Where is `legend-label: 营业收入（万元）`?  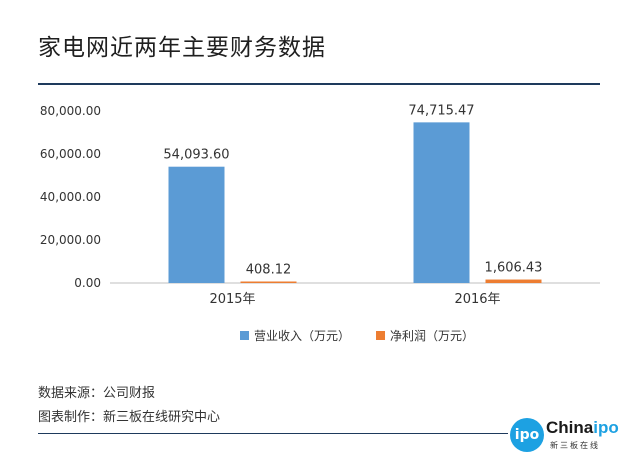
legend-label: 营业收入（万元） is located at coordinates (302, 336).